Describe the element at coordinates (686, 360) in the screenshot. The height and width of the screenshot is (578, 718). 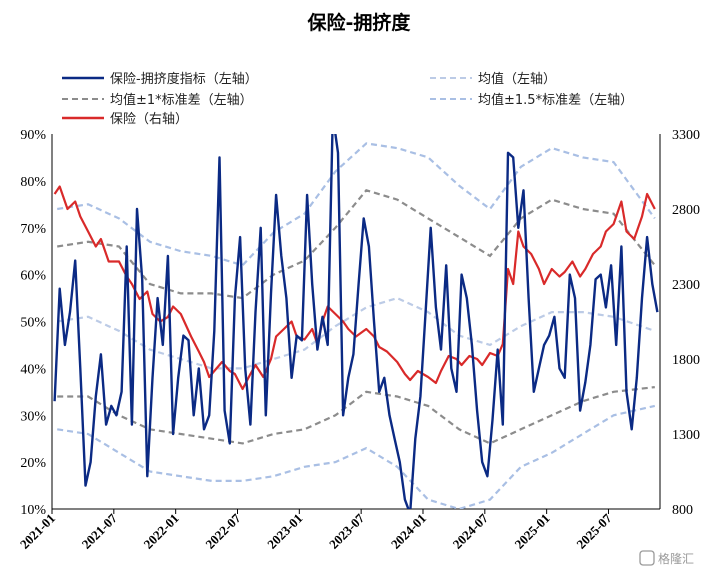
I see `right-tick-label: 1800` at that location.